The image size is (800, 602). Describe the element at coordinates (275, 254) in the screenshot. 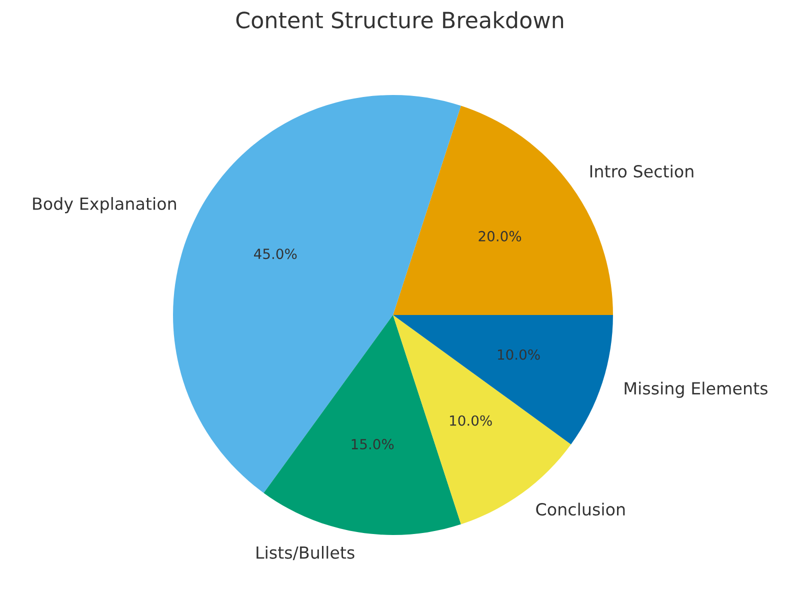

I see `data-label: 45.0%` at that location.